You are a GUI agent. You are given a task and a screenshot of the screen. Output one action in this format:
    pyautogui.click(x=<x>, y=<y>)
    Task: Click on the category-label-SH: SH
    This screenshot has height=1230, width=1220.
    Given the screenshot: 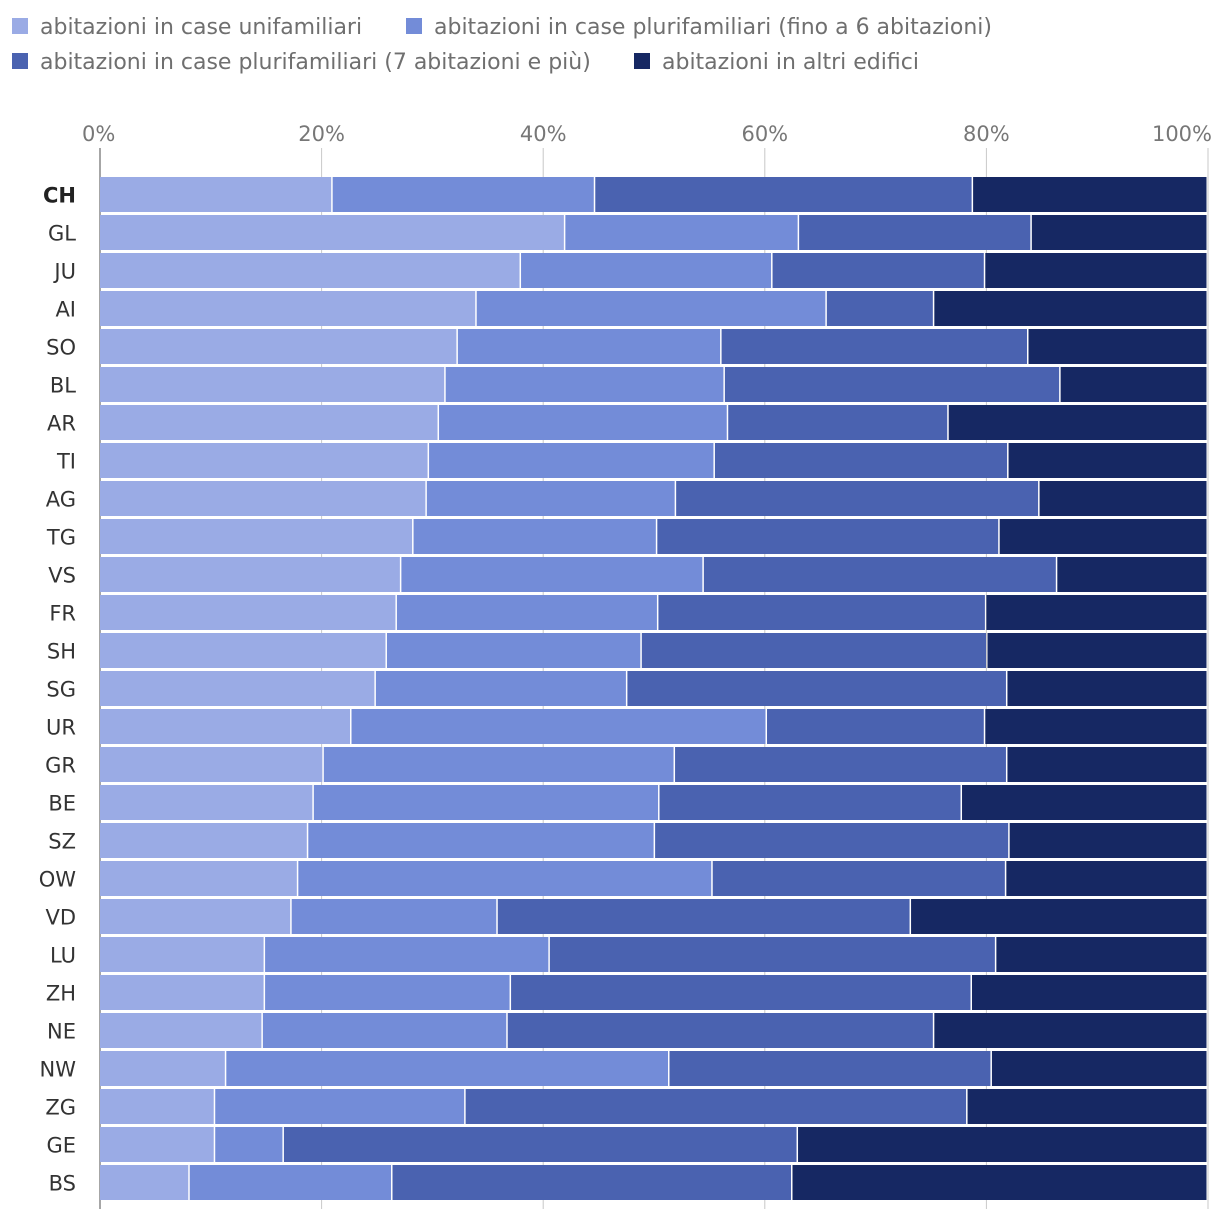 What is the action you would take?
    pyautogui.click(x=61, y=652)
    